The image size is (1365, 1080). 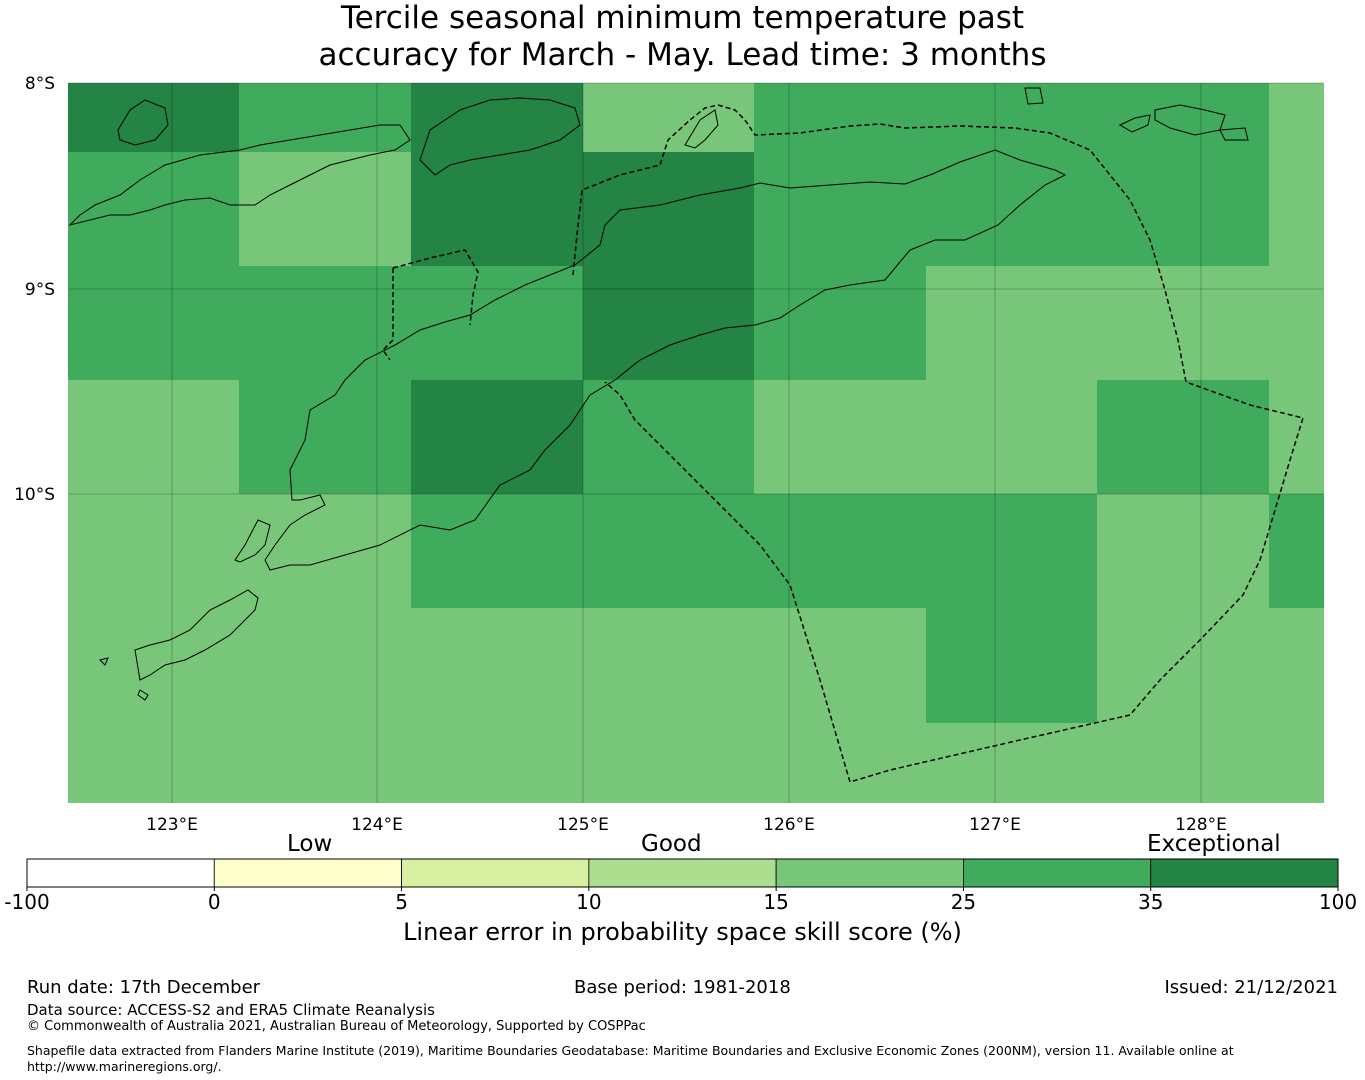 I want to click on alor-island-coastline, so click(x=500, y=136).